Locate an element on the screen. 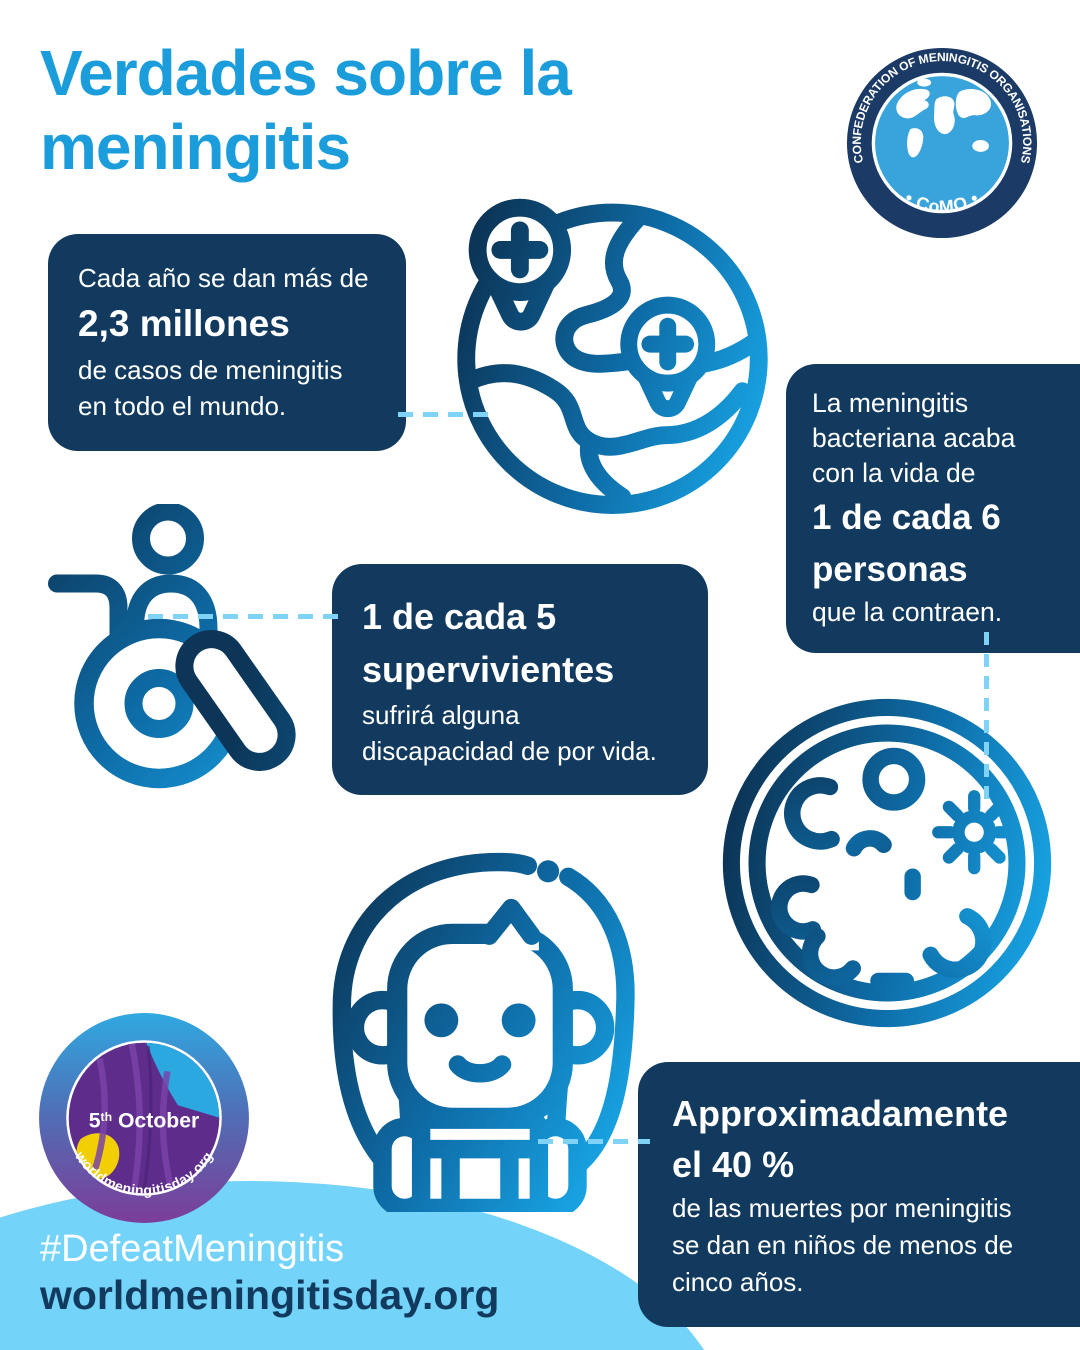 The width and height of the screenshot is (1080, 1350). badge-date-text: 5th October is located at coordinates (144, 1121).